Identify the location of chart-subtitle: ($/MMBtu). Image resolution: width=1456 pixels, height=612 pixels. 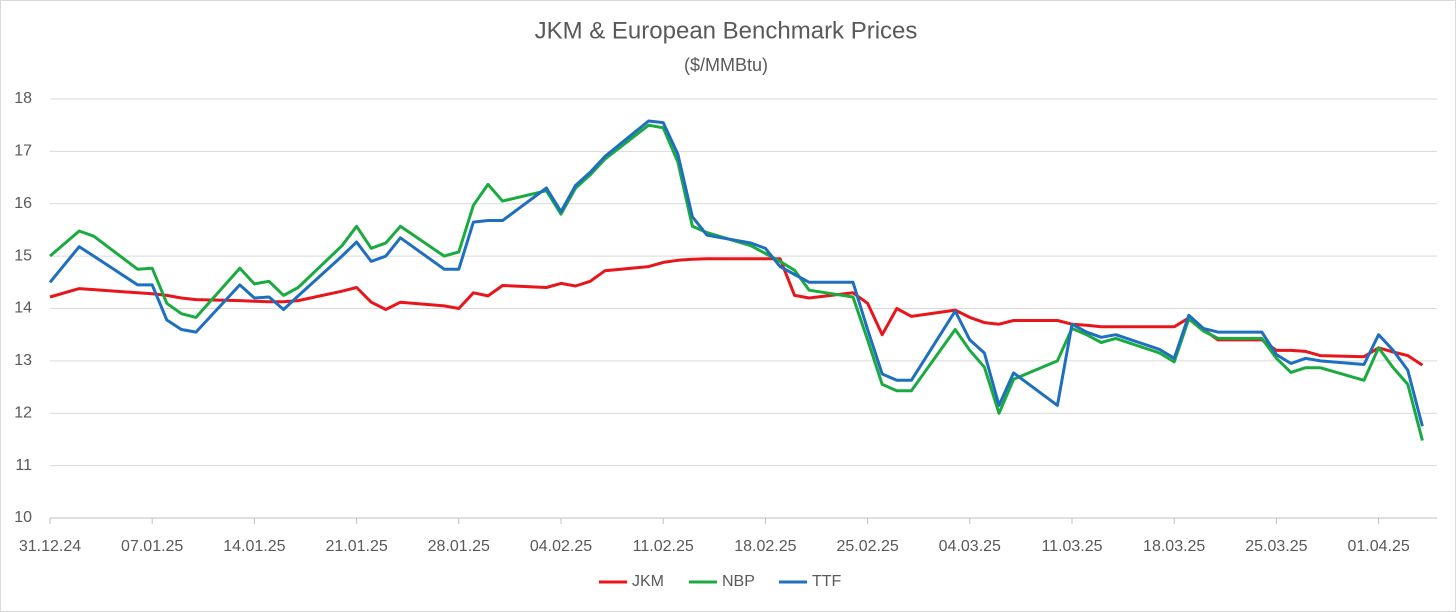
(726, 65).